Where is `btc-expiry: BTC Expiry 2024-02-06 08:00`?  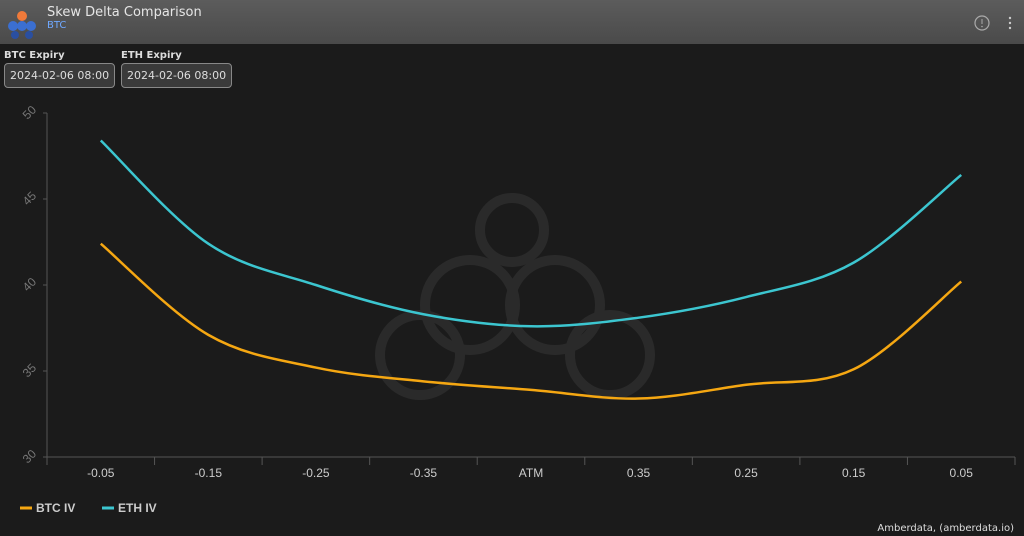 btc-expiry: BTC Expiry 2024-02-06 08:00 is located at coordinates (60, 69).